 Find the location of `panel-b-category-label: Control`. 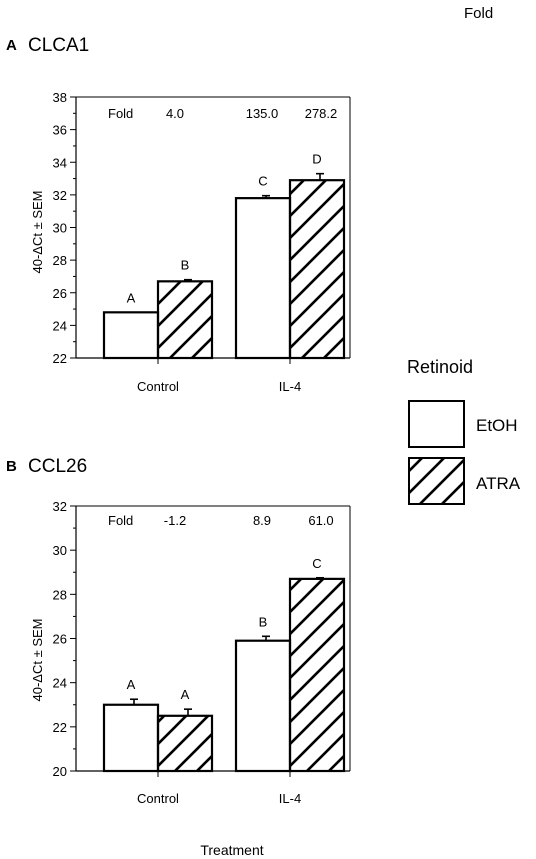

panel-b-category-label: Control is located at coordinates (158, 798).